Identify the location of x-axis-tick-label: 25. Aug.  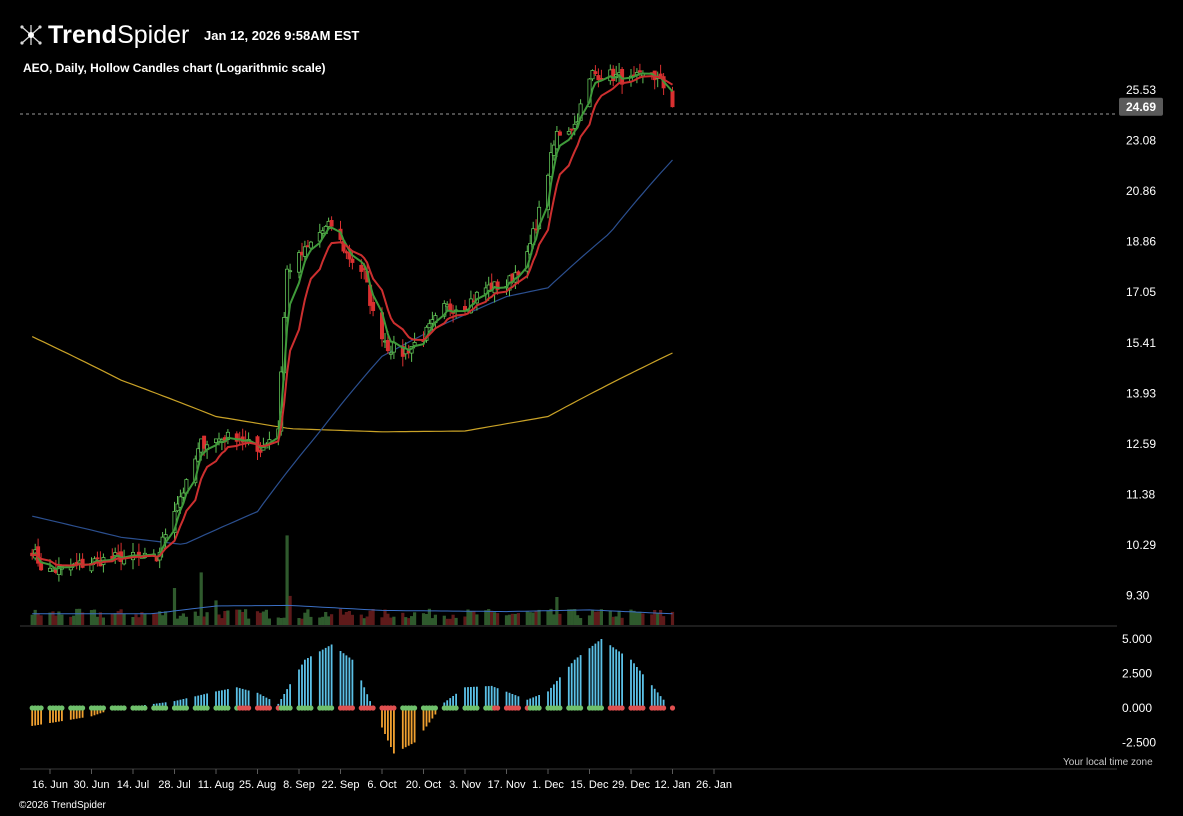
(257, 785).